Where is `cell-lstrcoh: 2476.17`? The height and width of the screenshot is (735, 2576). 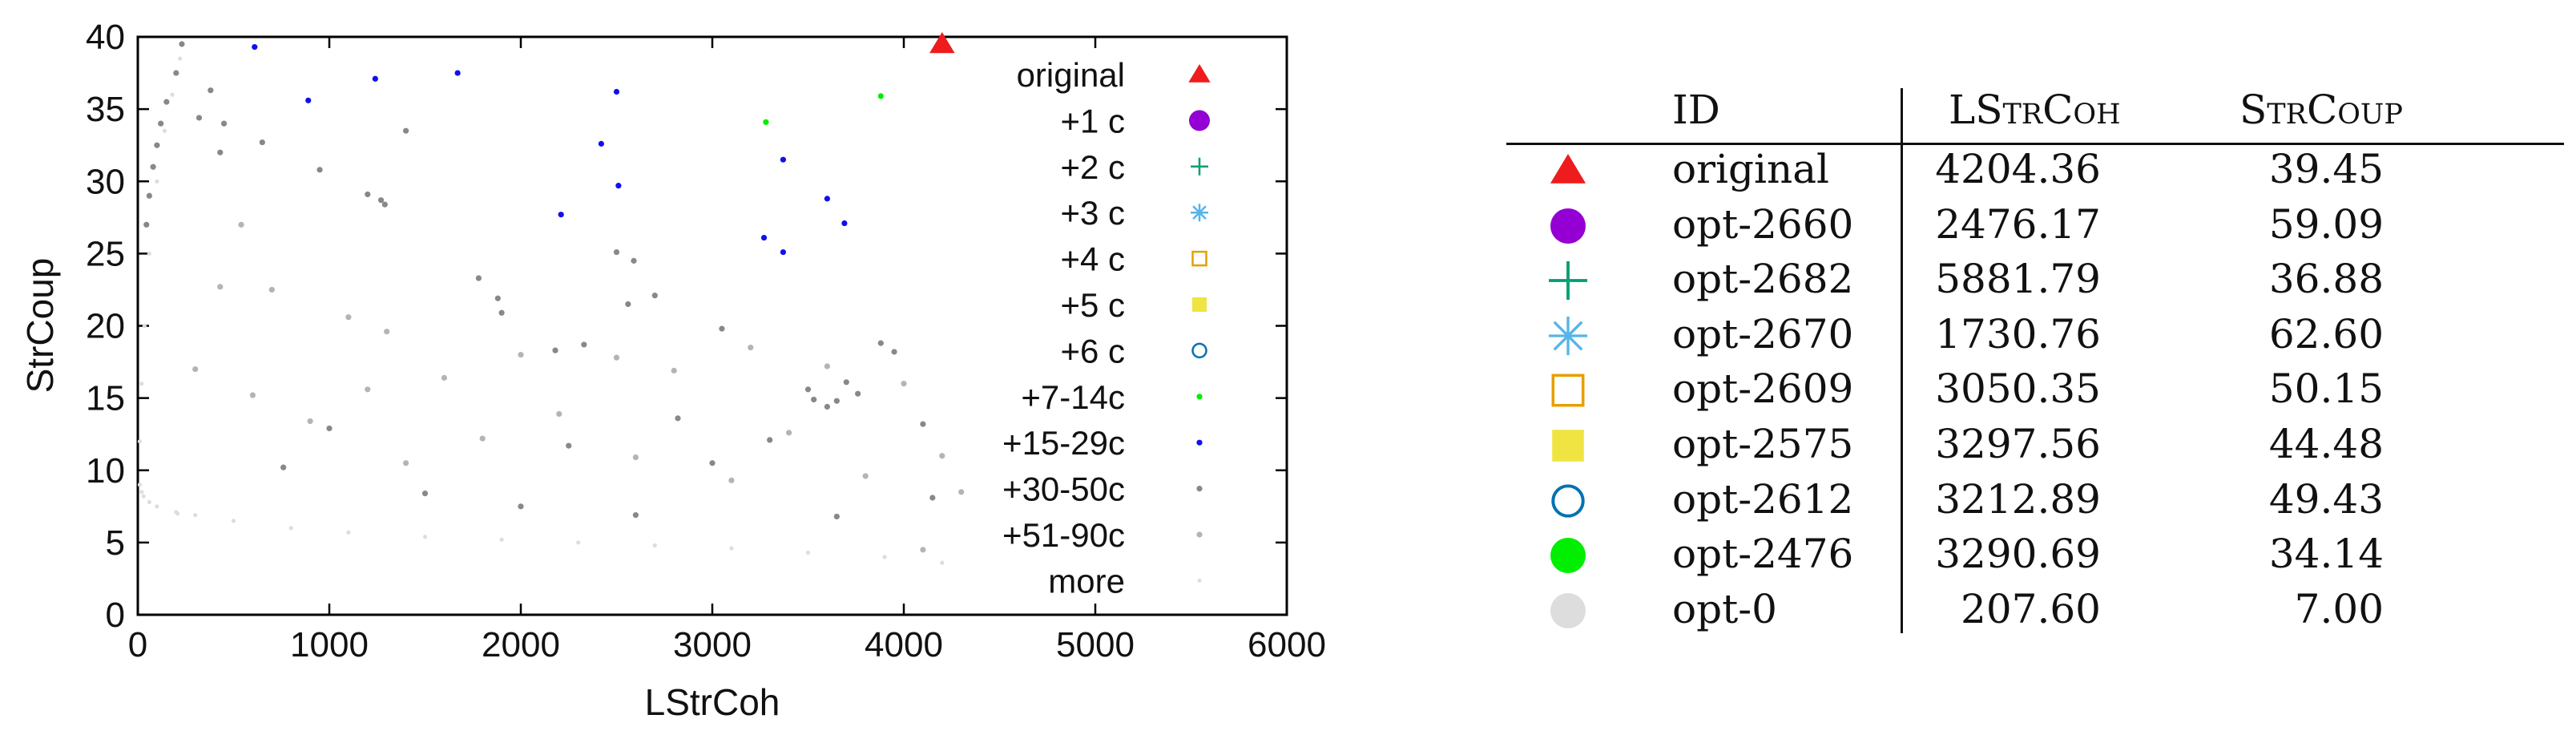
cell-lstrcoh: 2476.17 is located at coordinates (2018, 224).